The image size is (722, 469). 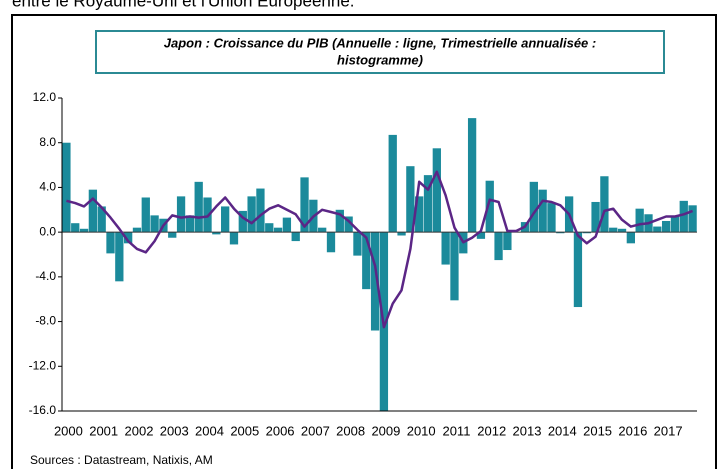 I want to click on x-tick-label: 2012, so click(x=491, y=430).